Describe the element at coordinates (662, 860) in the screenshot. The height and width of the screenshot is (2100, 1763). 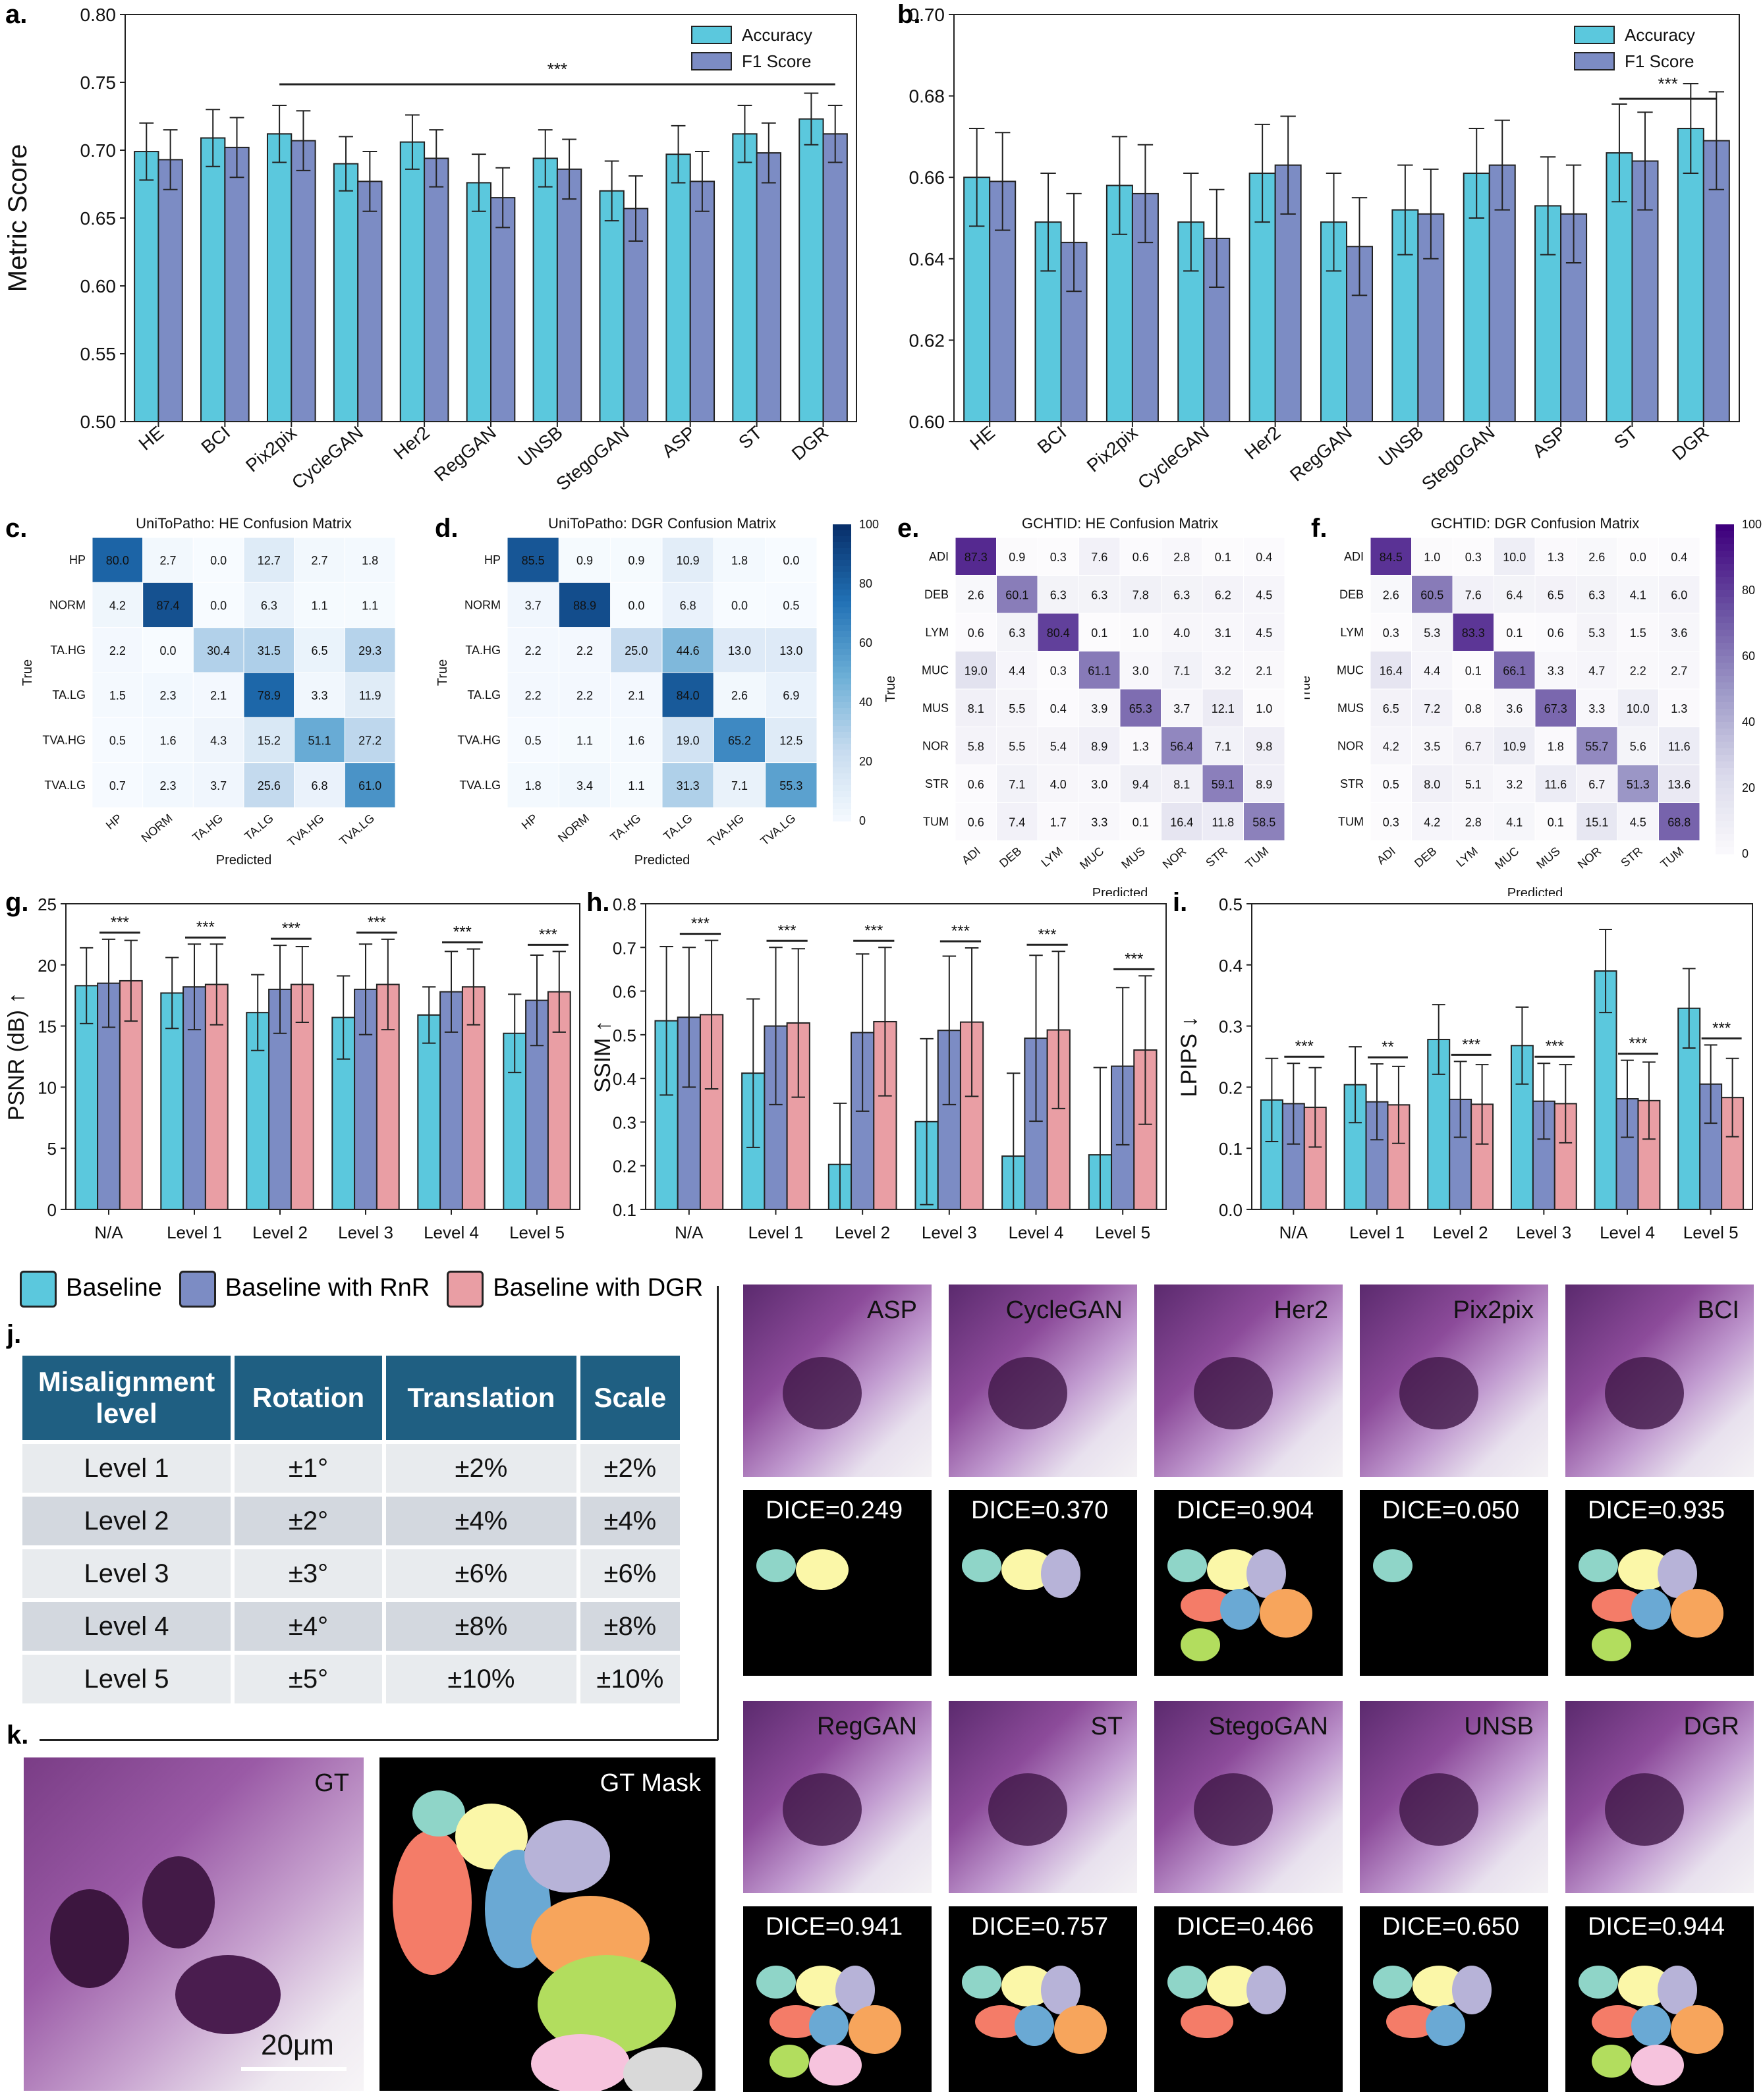
I see `heatmap-xlabel: Predicted` at that location.